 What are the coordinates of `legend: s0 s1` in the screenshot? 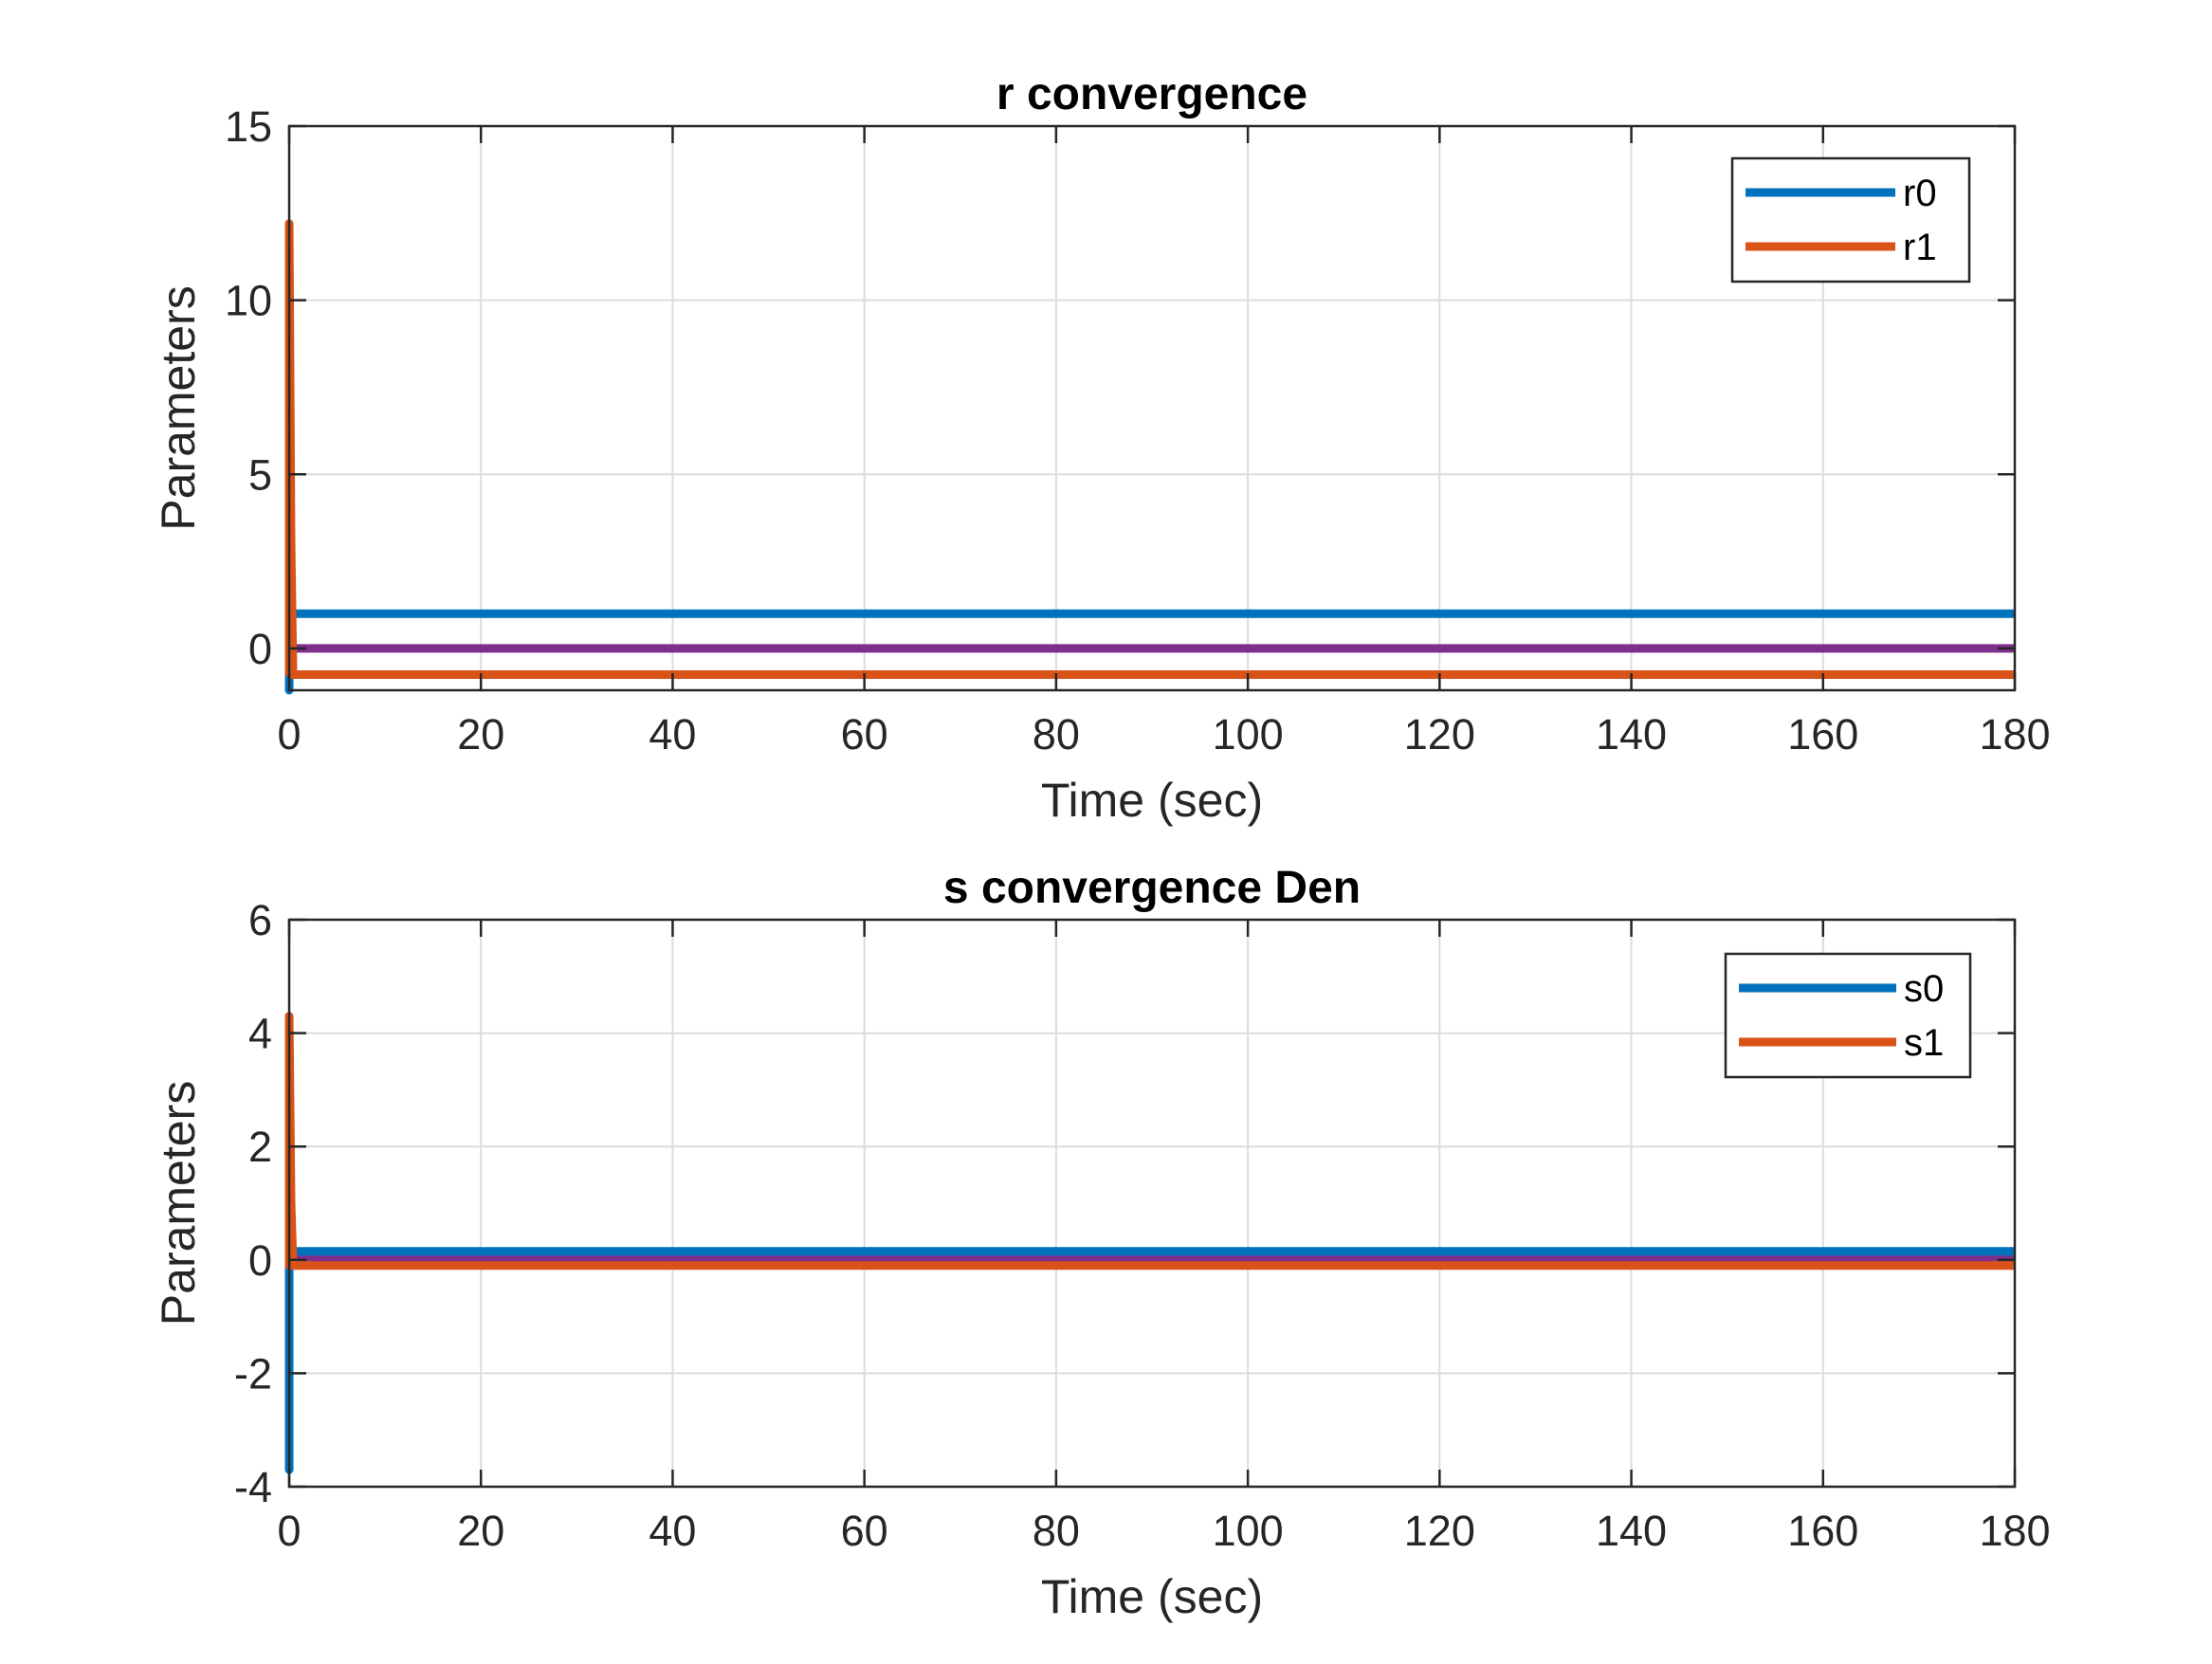 It's located at (1848, 1015).